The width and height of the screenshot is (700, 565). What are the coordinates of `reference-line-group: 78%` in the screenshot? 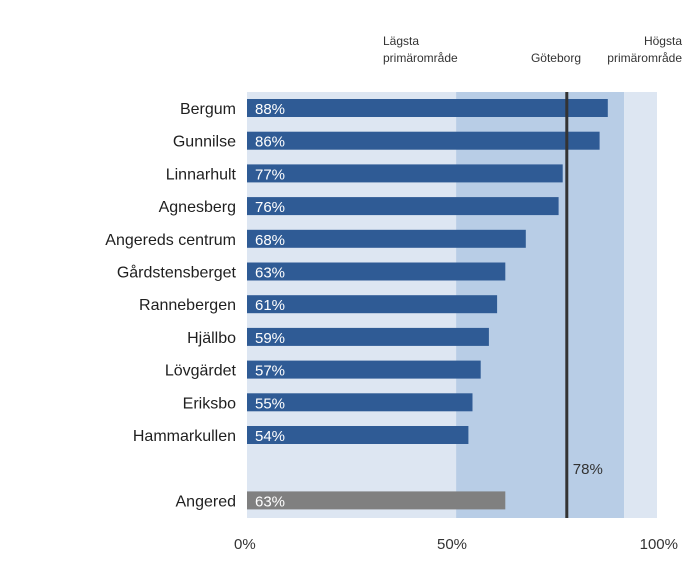 It's located at (584, 305).